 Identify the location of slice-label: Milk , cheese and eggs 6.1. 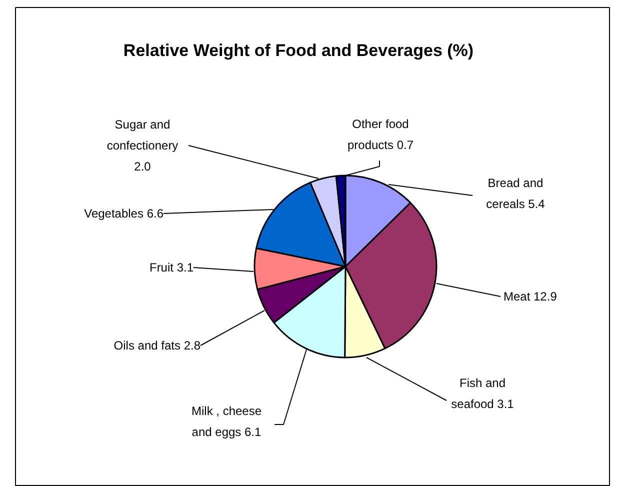
(226, 421).